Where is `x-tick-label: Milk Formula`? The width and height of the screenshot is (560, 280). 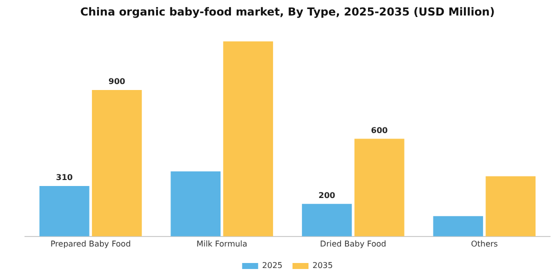
x-tick-label: Milk Formula is located at coordinates (222, 243).